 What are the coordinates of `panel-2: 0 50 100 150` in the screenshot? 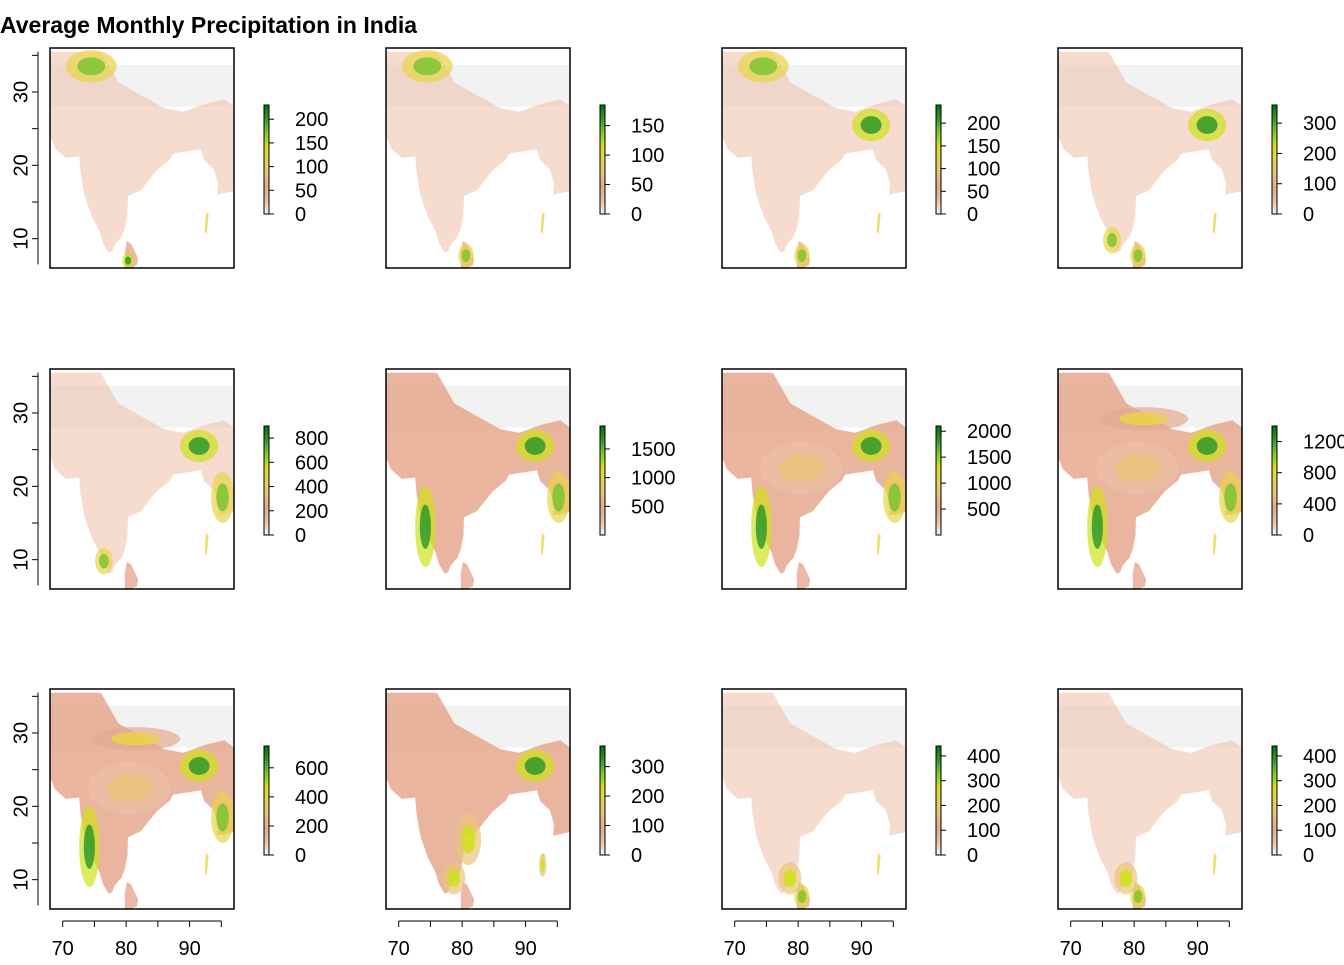 It's located at (524, 158).